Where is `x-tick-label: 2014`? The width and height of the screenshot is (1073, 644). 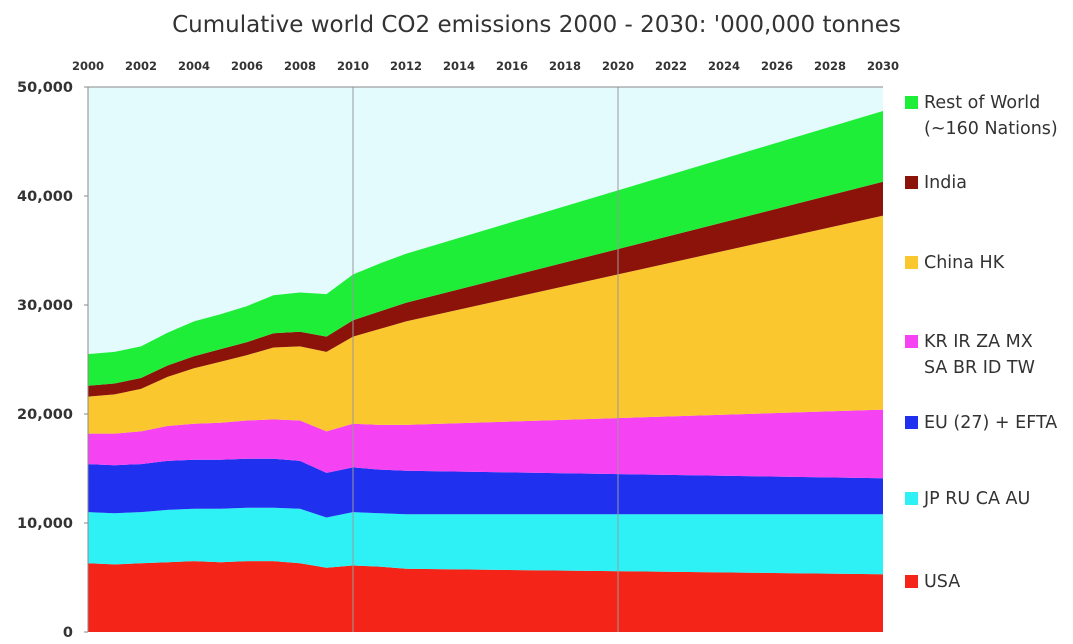
x-tick-label: 2014 is located at coordinates (459, 66).